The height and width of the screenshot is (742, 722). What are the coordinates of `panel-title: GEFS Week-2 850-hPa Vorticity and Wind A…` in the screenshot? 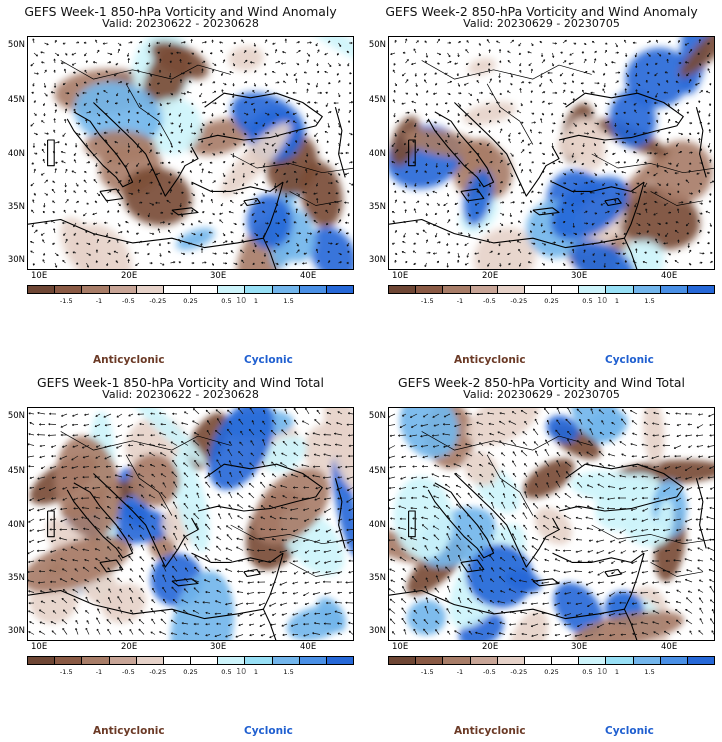 It's located at (541, 11).